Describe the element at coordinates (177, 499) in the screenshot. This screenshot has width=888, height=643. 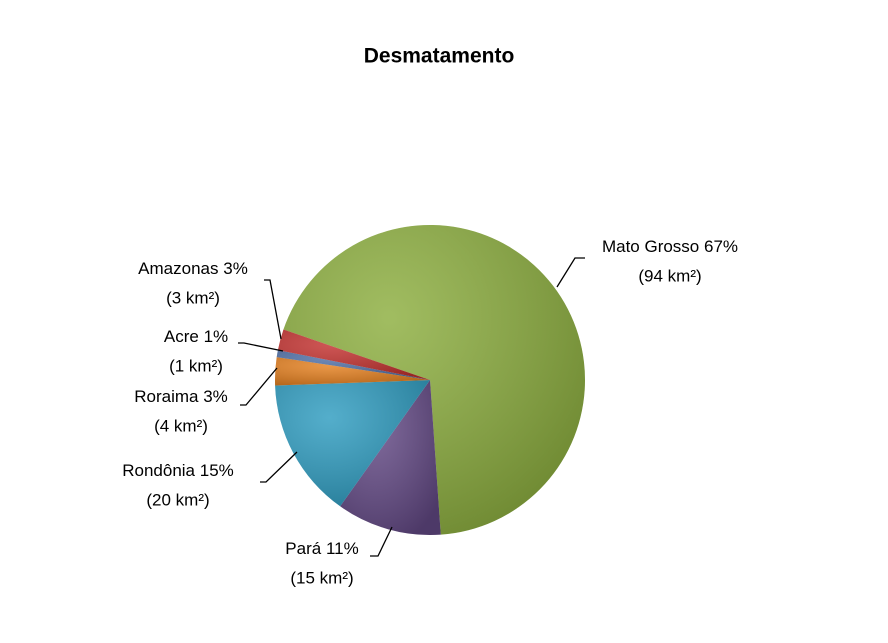
I see `value-label: (20 km²)` at that location.